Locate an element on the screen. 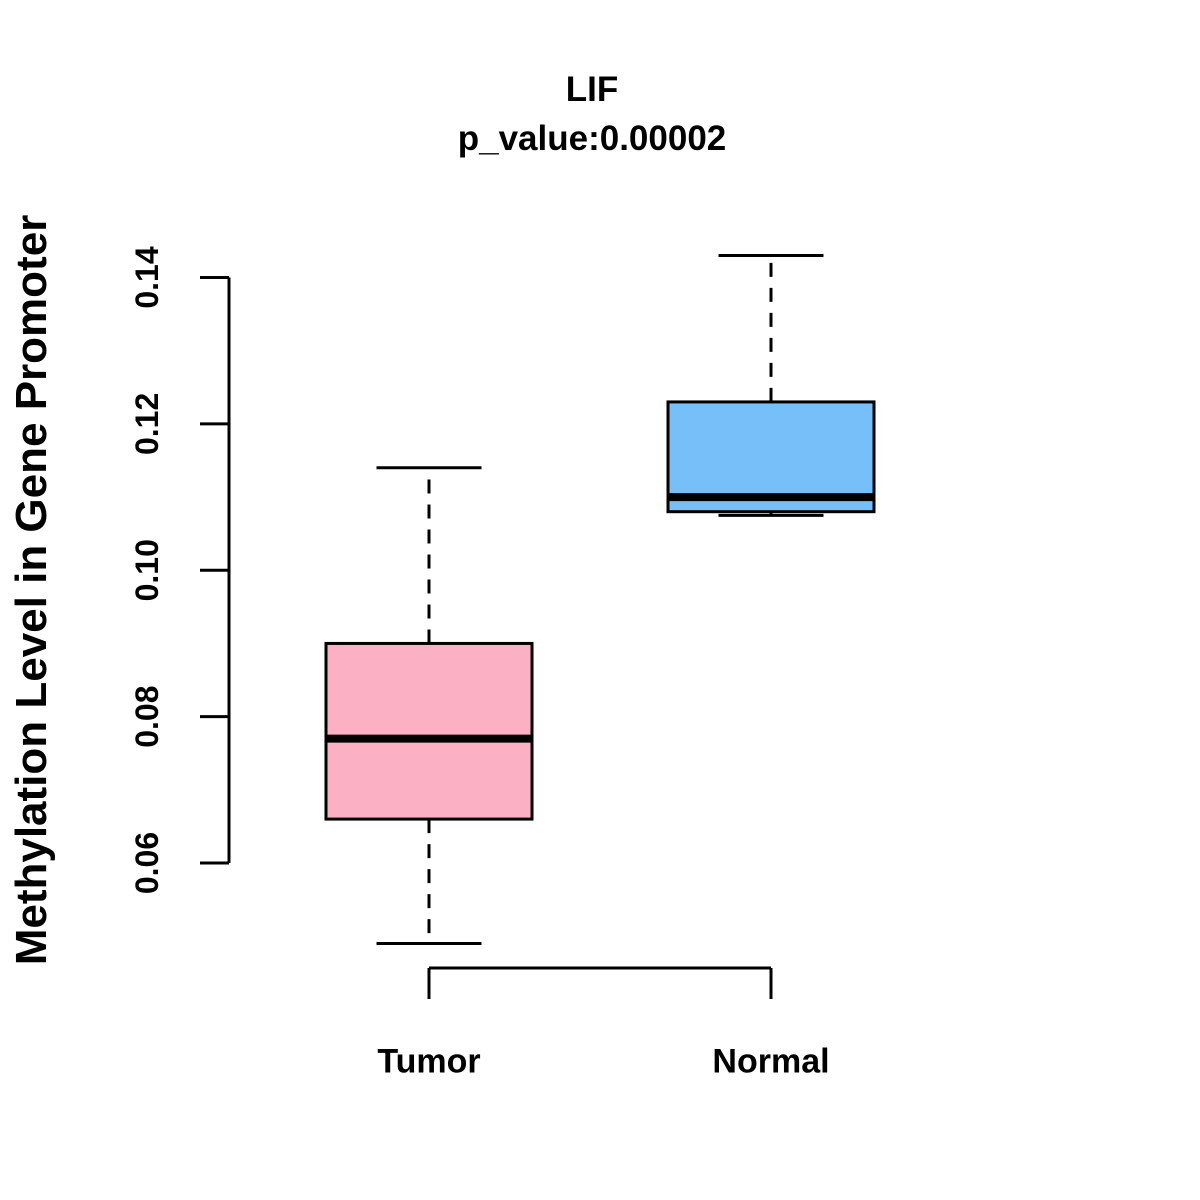 Image resolution: width=1200 pixels, height=1200 pixels. y-tick-label: 0.12 is located at coordinates (147, 424).